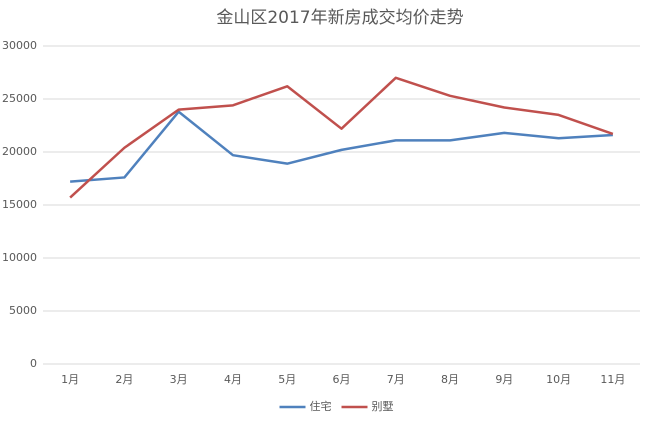 This screenshot has height=423, width=650. What do you see at coordinates (339, 18) in the screenshot?
I see `chart-title: 金山区2017年新房成交均价走势` at bounding box center [339, 18].